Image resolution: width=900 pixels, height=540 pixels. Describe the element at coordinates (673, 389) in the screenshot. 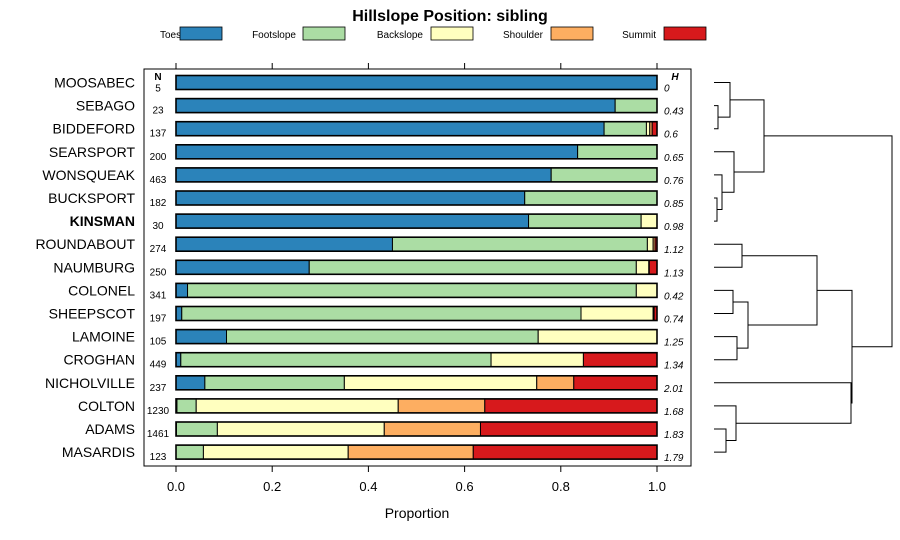

I see `h-value: 2.01` at that location.